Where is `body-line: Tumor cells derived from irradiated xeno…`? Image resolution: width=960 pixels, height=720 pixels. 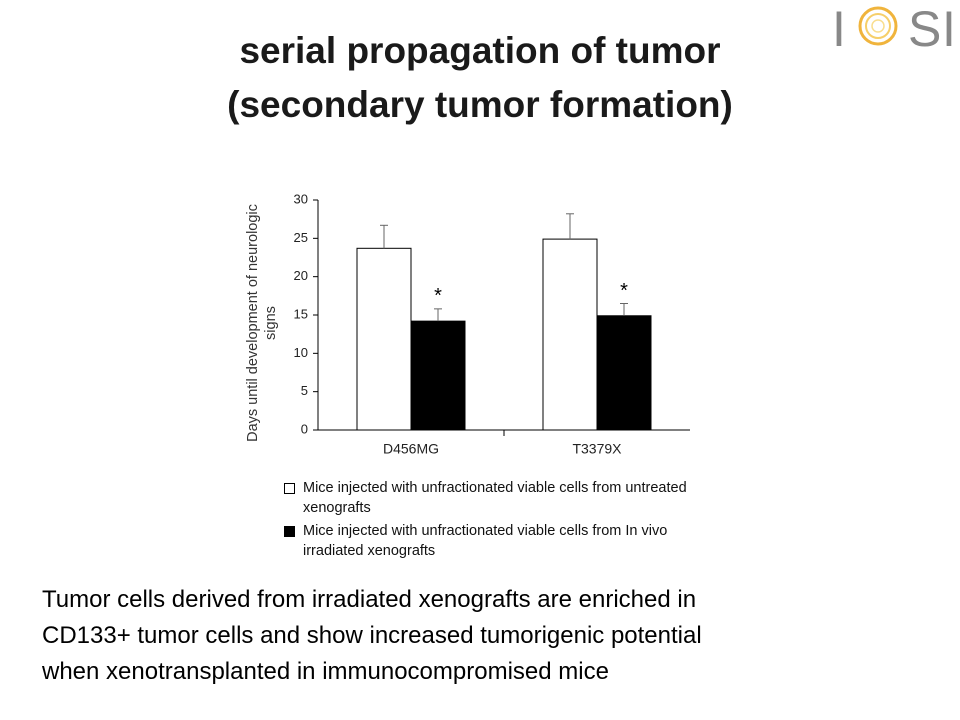 body-line: Tumor cells derived from irradiated xeno… is located at coordinates (369, 599).